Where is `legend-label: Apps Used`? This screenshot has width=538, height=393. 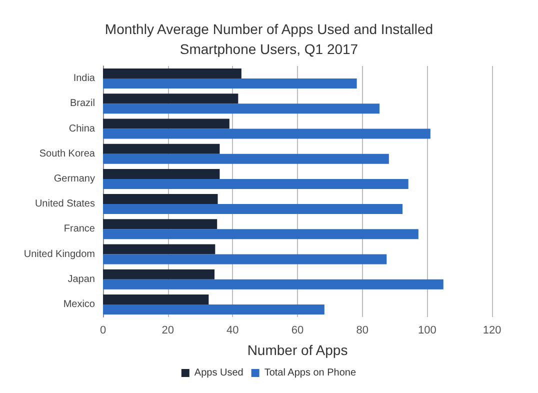
legend-label: Apps Used is located at coordinates (219, 373).